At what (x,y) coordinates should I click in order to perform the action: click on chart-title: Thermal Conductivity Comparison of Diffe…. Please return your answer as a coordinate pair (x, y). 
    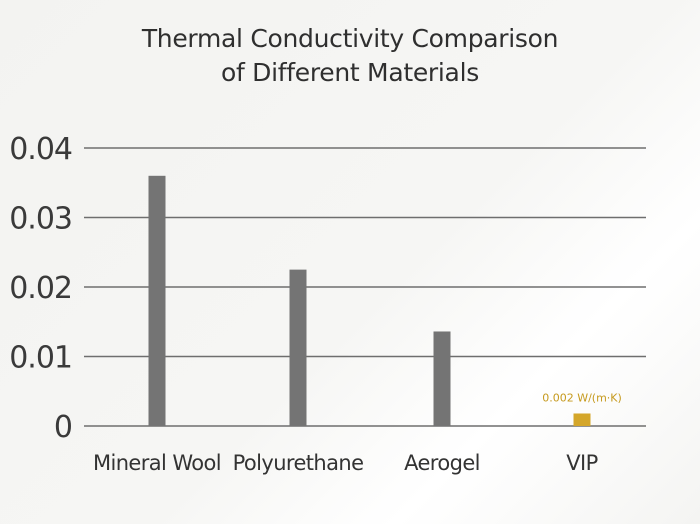
    Looking at the image, I should click on (350, 56).